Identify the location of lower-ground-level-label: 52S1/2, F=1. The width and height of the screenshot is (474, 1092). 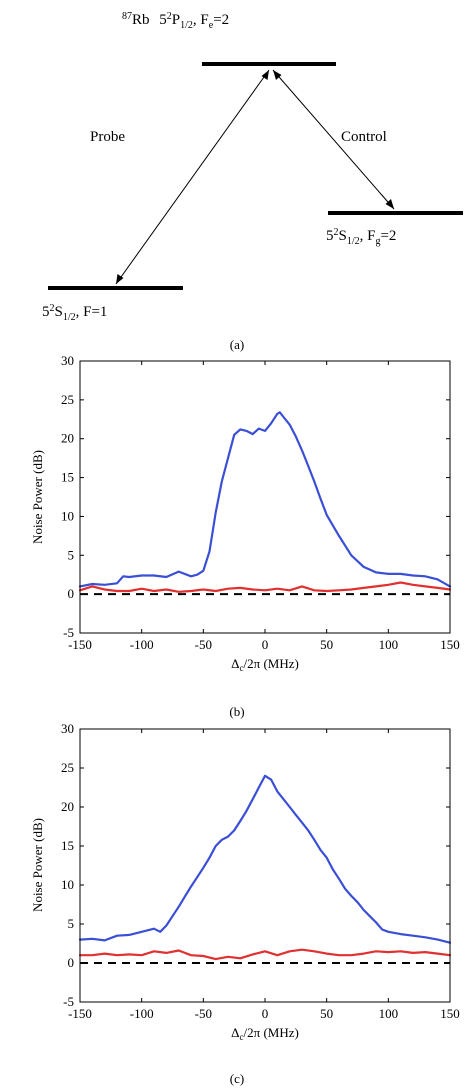
(74, 313).